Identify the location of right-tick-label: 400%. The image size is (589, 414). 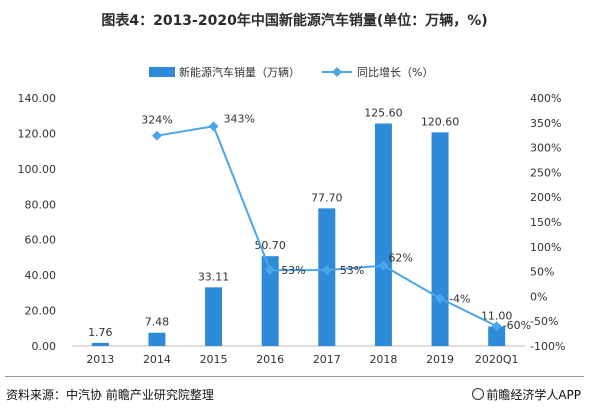
(545, 98).